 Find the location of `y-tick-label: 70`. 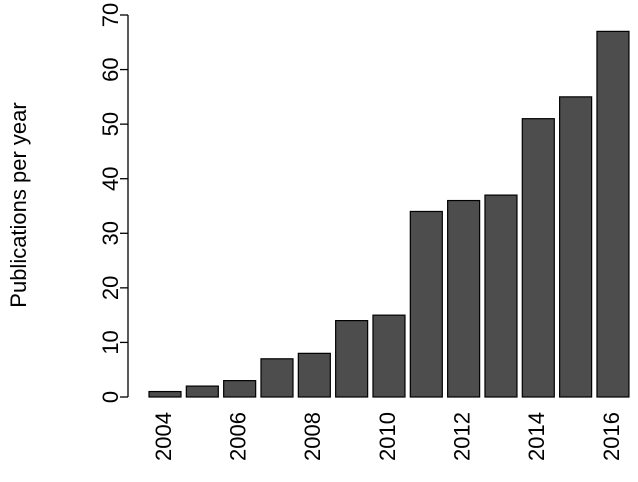

y-tick-label: 70 is located at coordinates (110, 15).